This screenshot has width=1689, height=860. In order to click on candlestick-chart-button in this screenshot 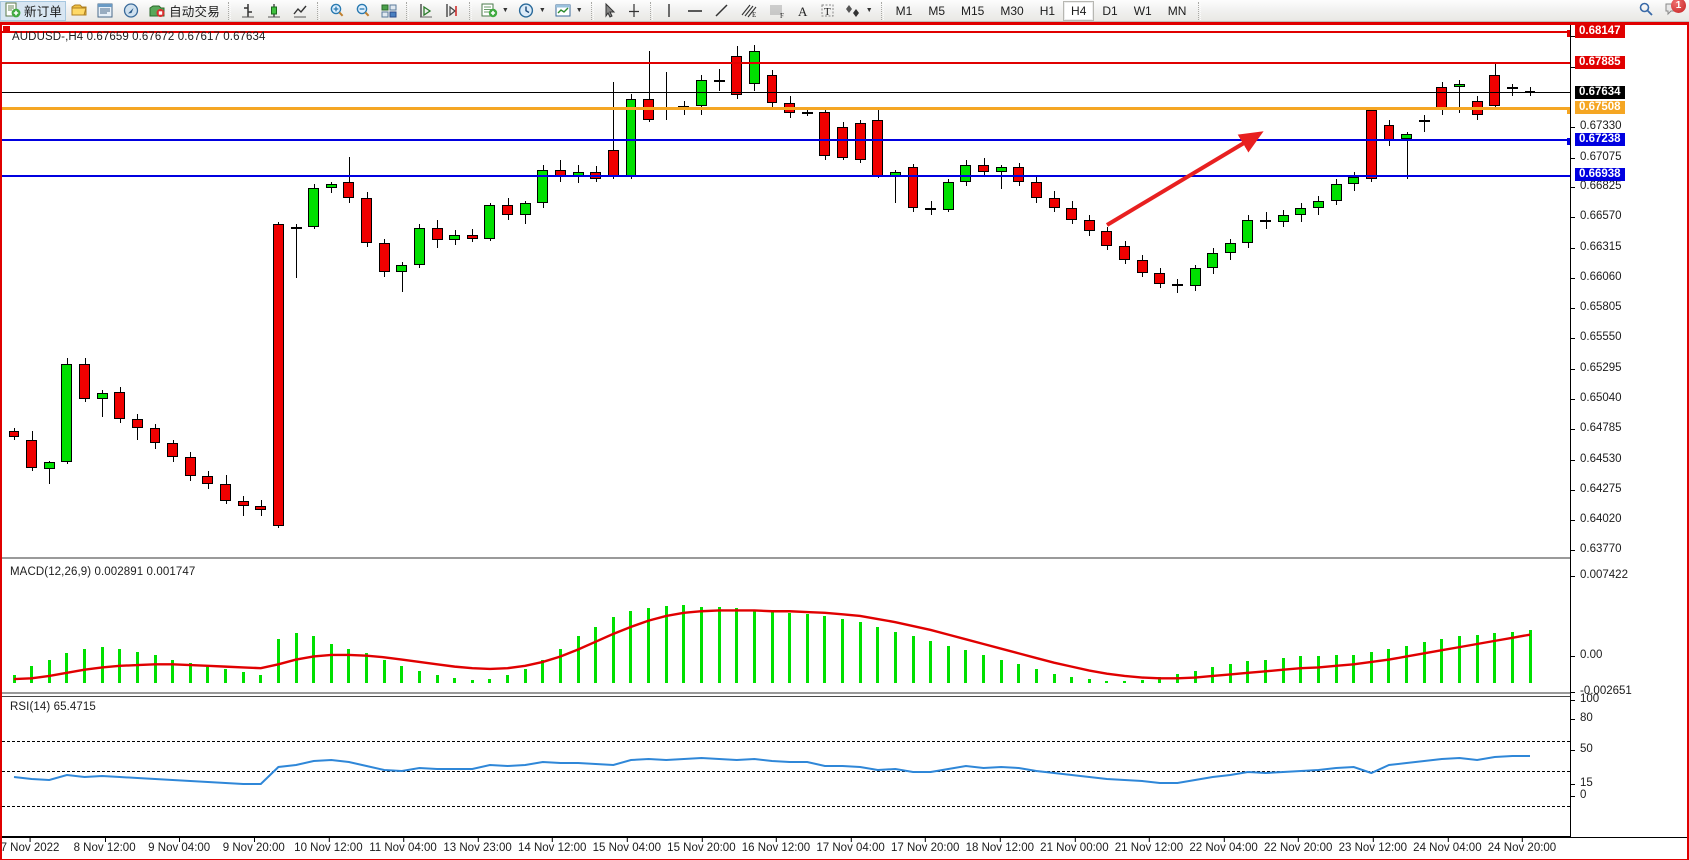, I will do `click(274, 11)`.